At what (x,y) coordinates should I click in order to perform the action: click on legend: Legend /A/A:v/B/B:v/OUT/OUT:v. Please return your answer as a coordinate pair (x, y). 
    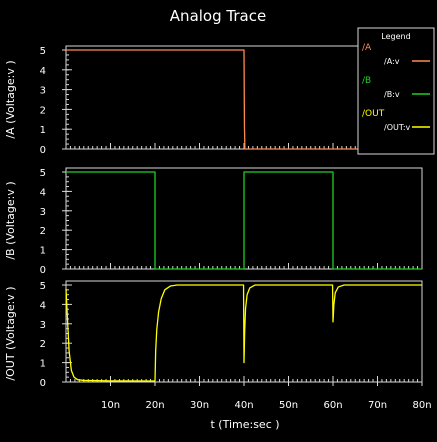
    Looking at the image, I should click on (396, 91).